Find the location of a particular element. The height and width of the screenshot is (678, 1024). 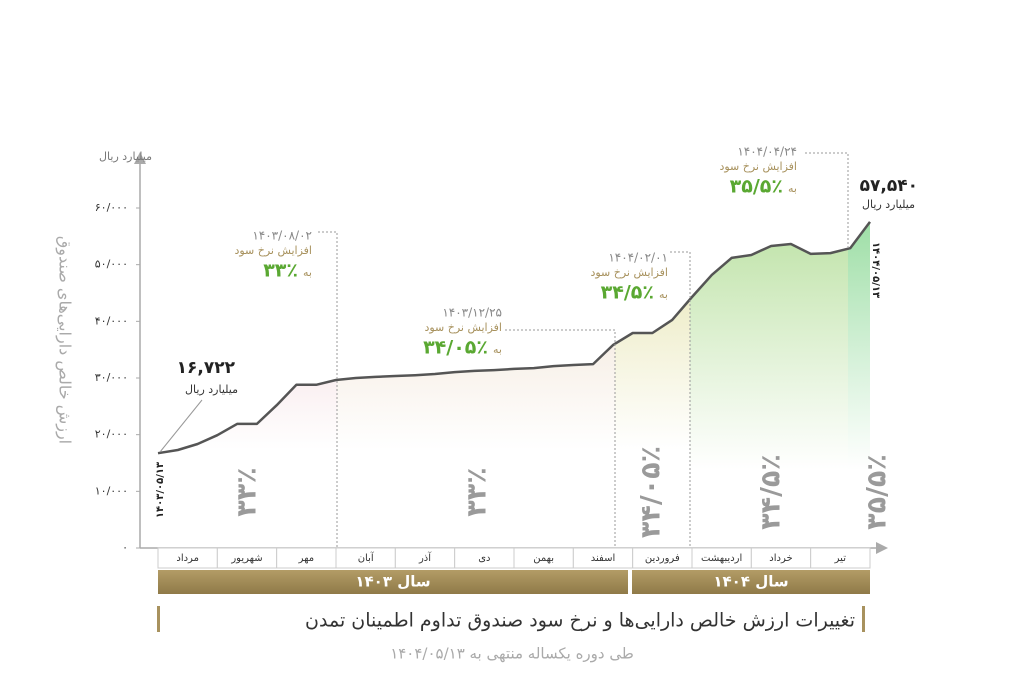

x-tick-label: مرداد is located at coordinates (187, 558).